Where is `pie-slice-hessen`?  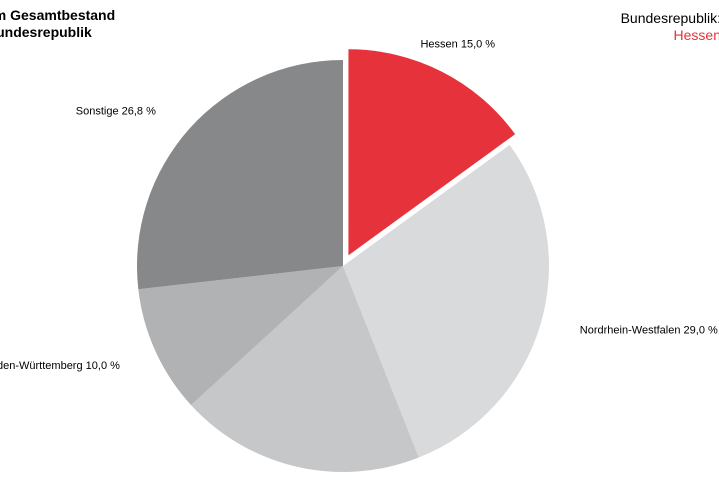 pie-slice-hessen is located at coordinates (432, 152).